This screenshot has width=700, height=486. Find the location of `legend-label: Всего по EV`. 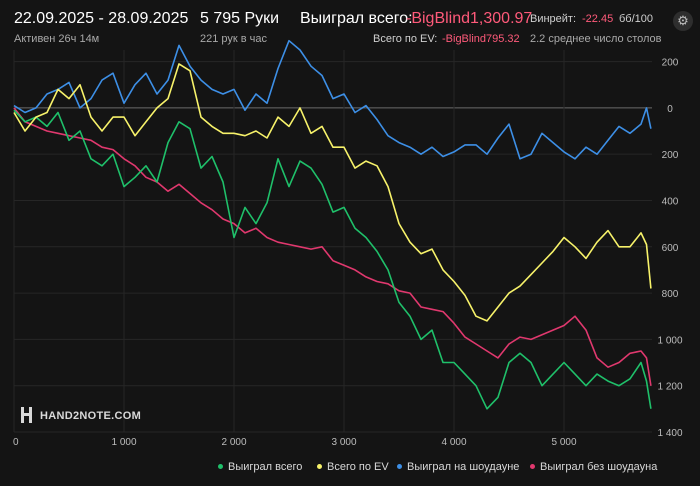

legend-label: Всего по EV is located at coordinates (358, 467).